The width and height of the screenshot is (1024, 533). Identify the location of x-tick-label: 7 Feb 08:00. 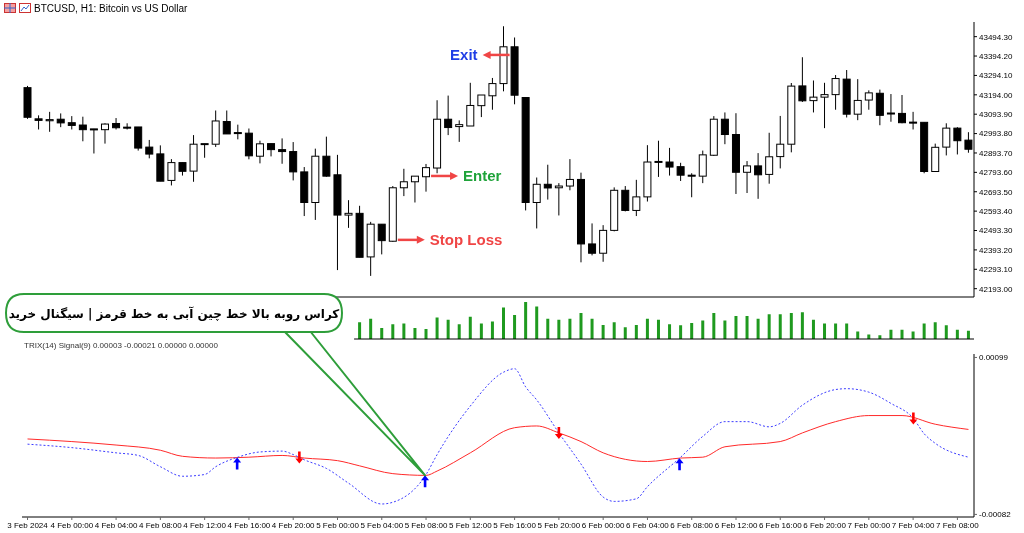
(958, 525).